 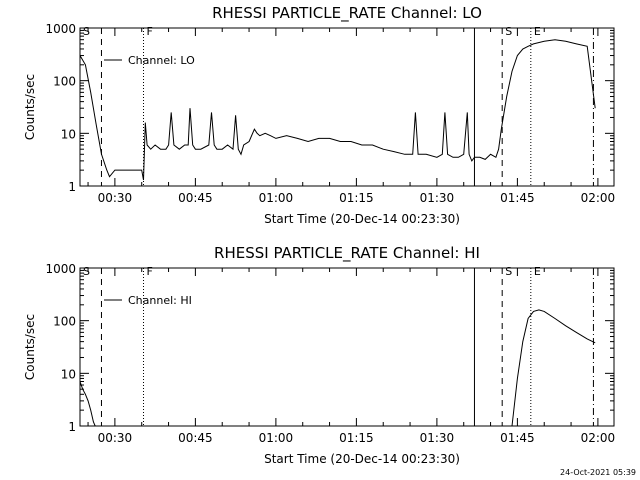 What do you see at coordinates (347, 253) in the screenshot?
I see `chart-title: RHESSI PARTICLE_RATE Channel: HI` at bounding box center [347, 253].